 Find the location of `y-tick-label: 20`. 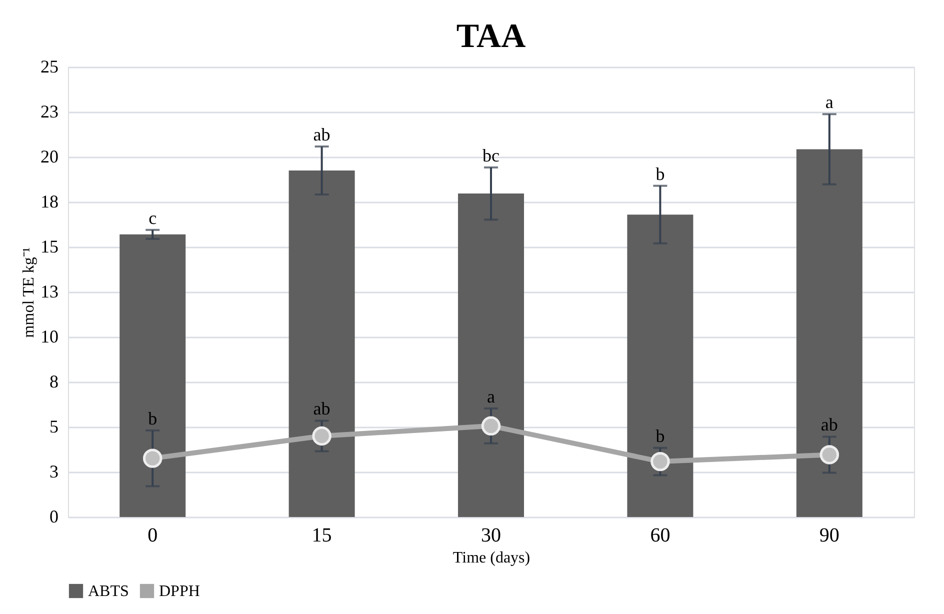

y-tick-label: 20 is located at coordinates (49, 156).